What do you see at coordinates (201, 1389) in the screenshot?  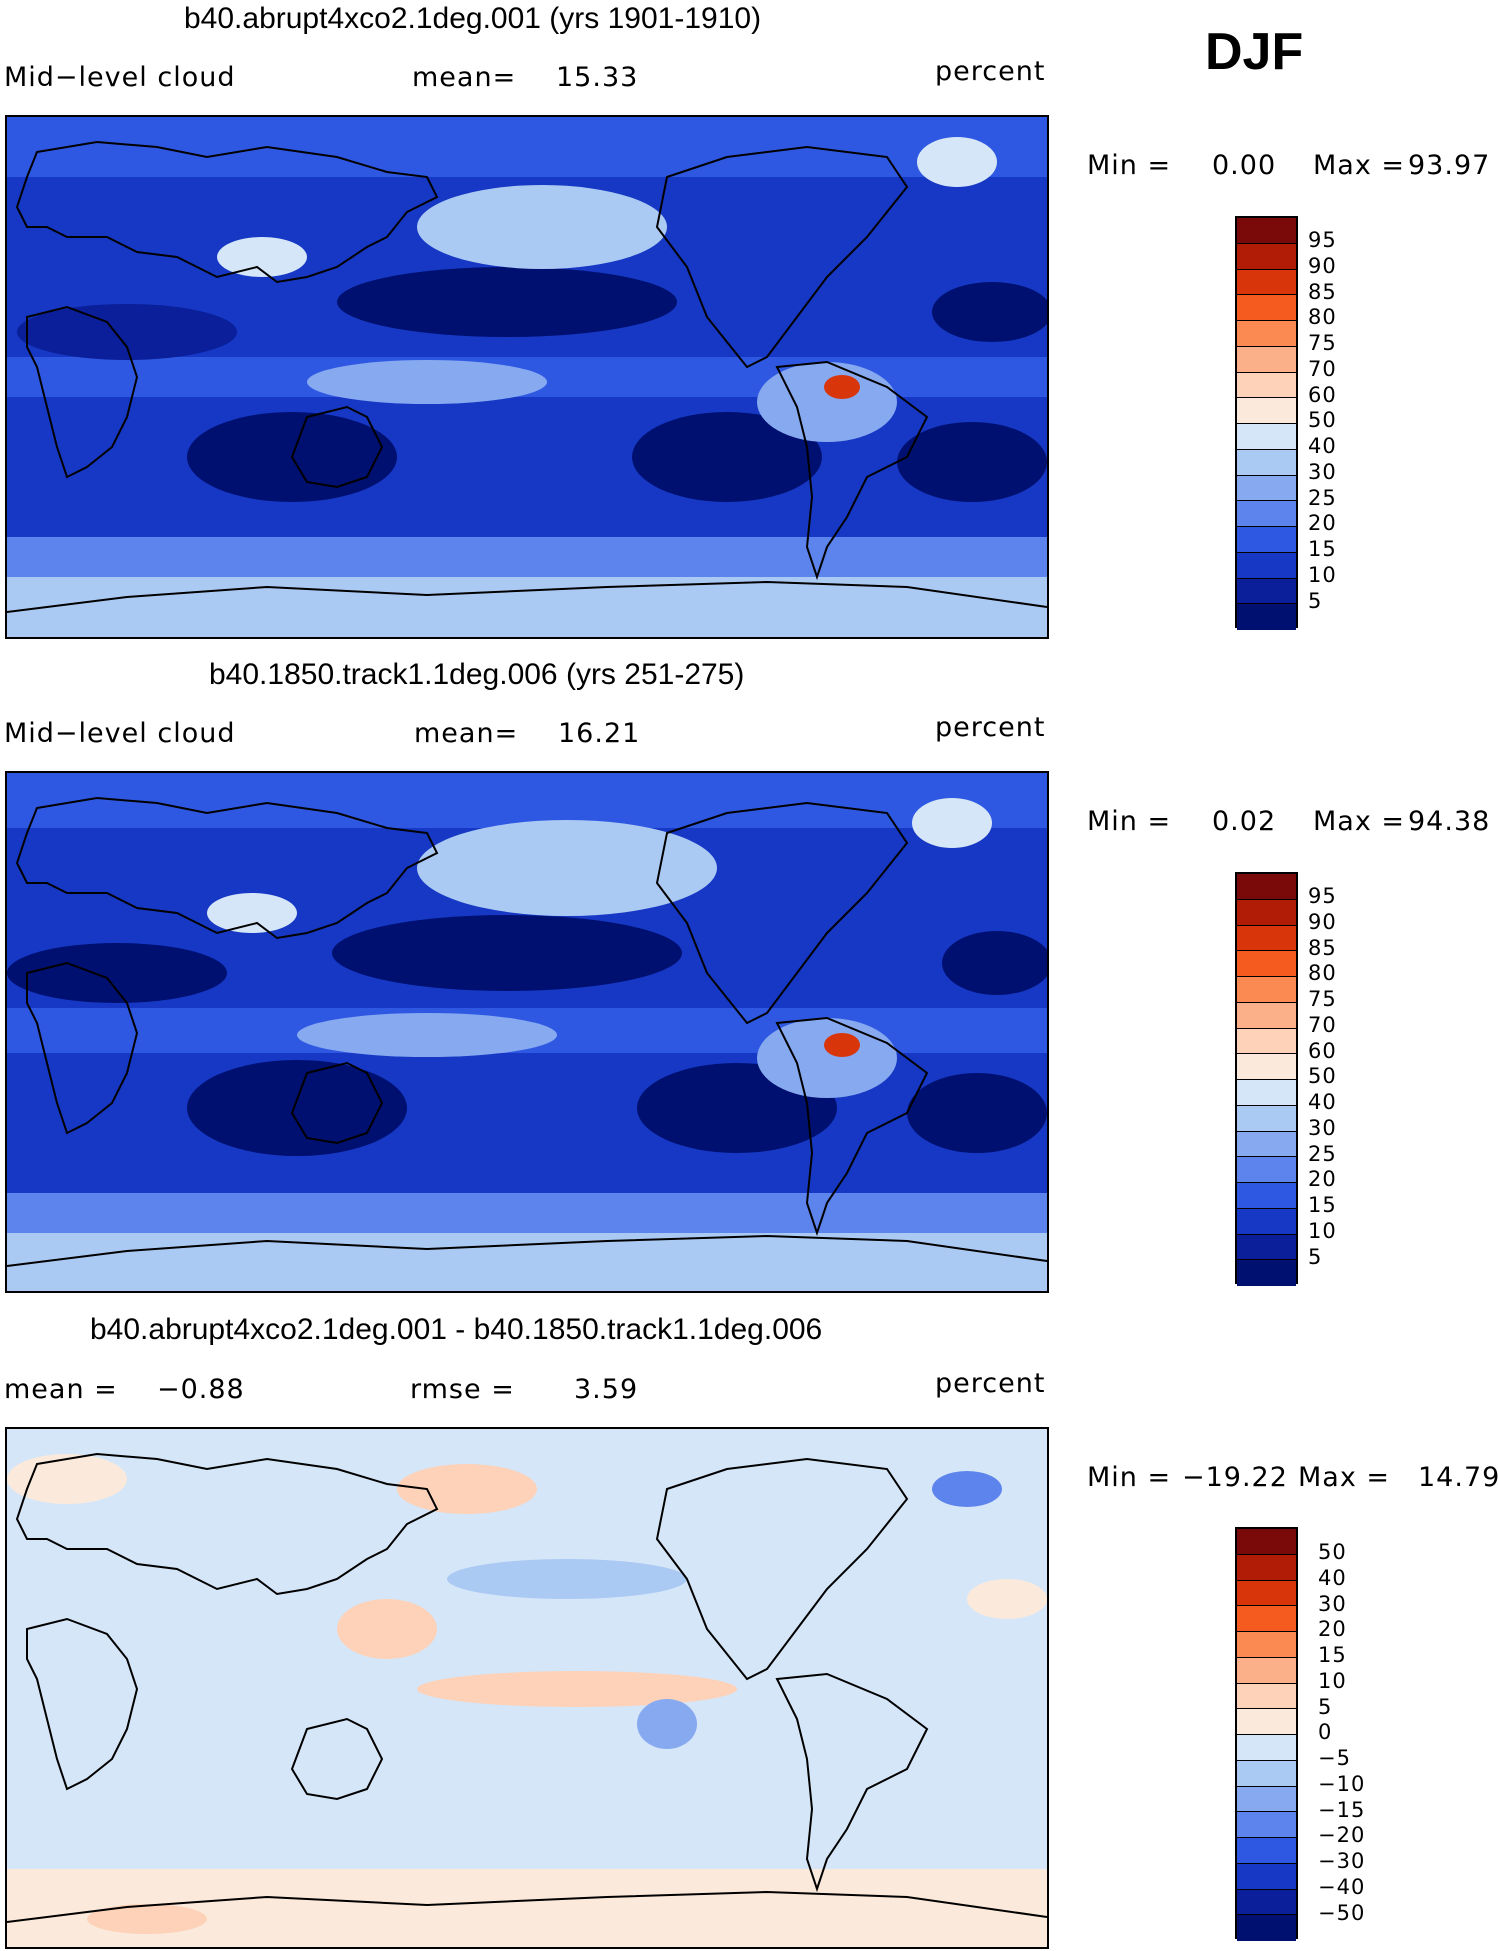 I see `panel-3-mean-value: −0.88` at bounding box center [201, 1389].